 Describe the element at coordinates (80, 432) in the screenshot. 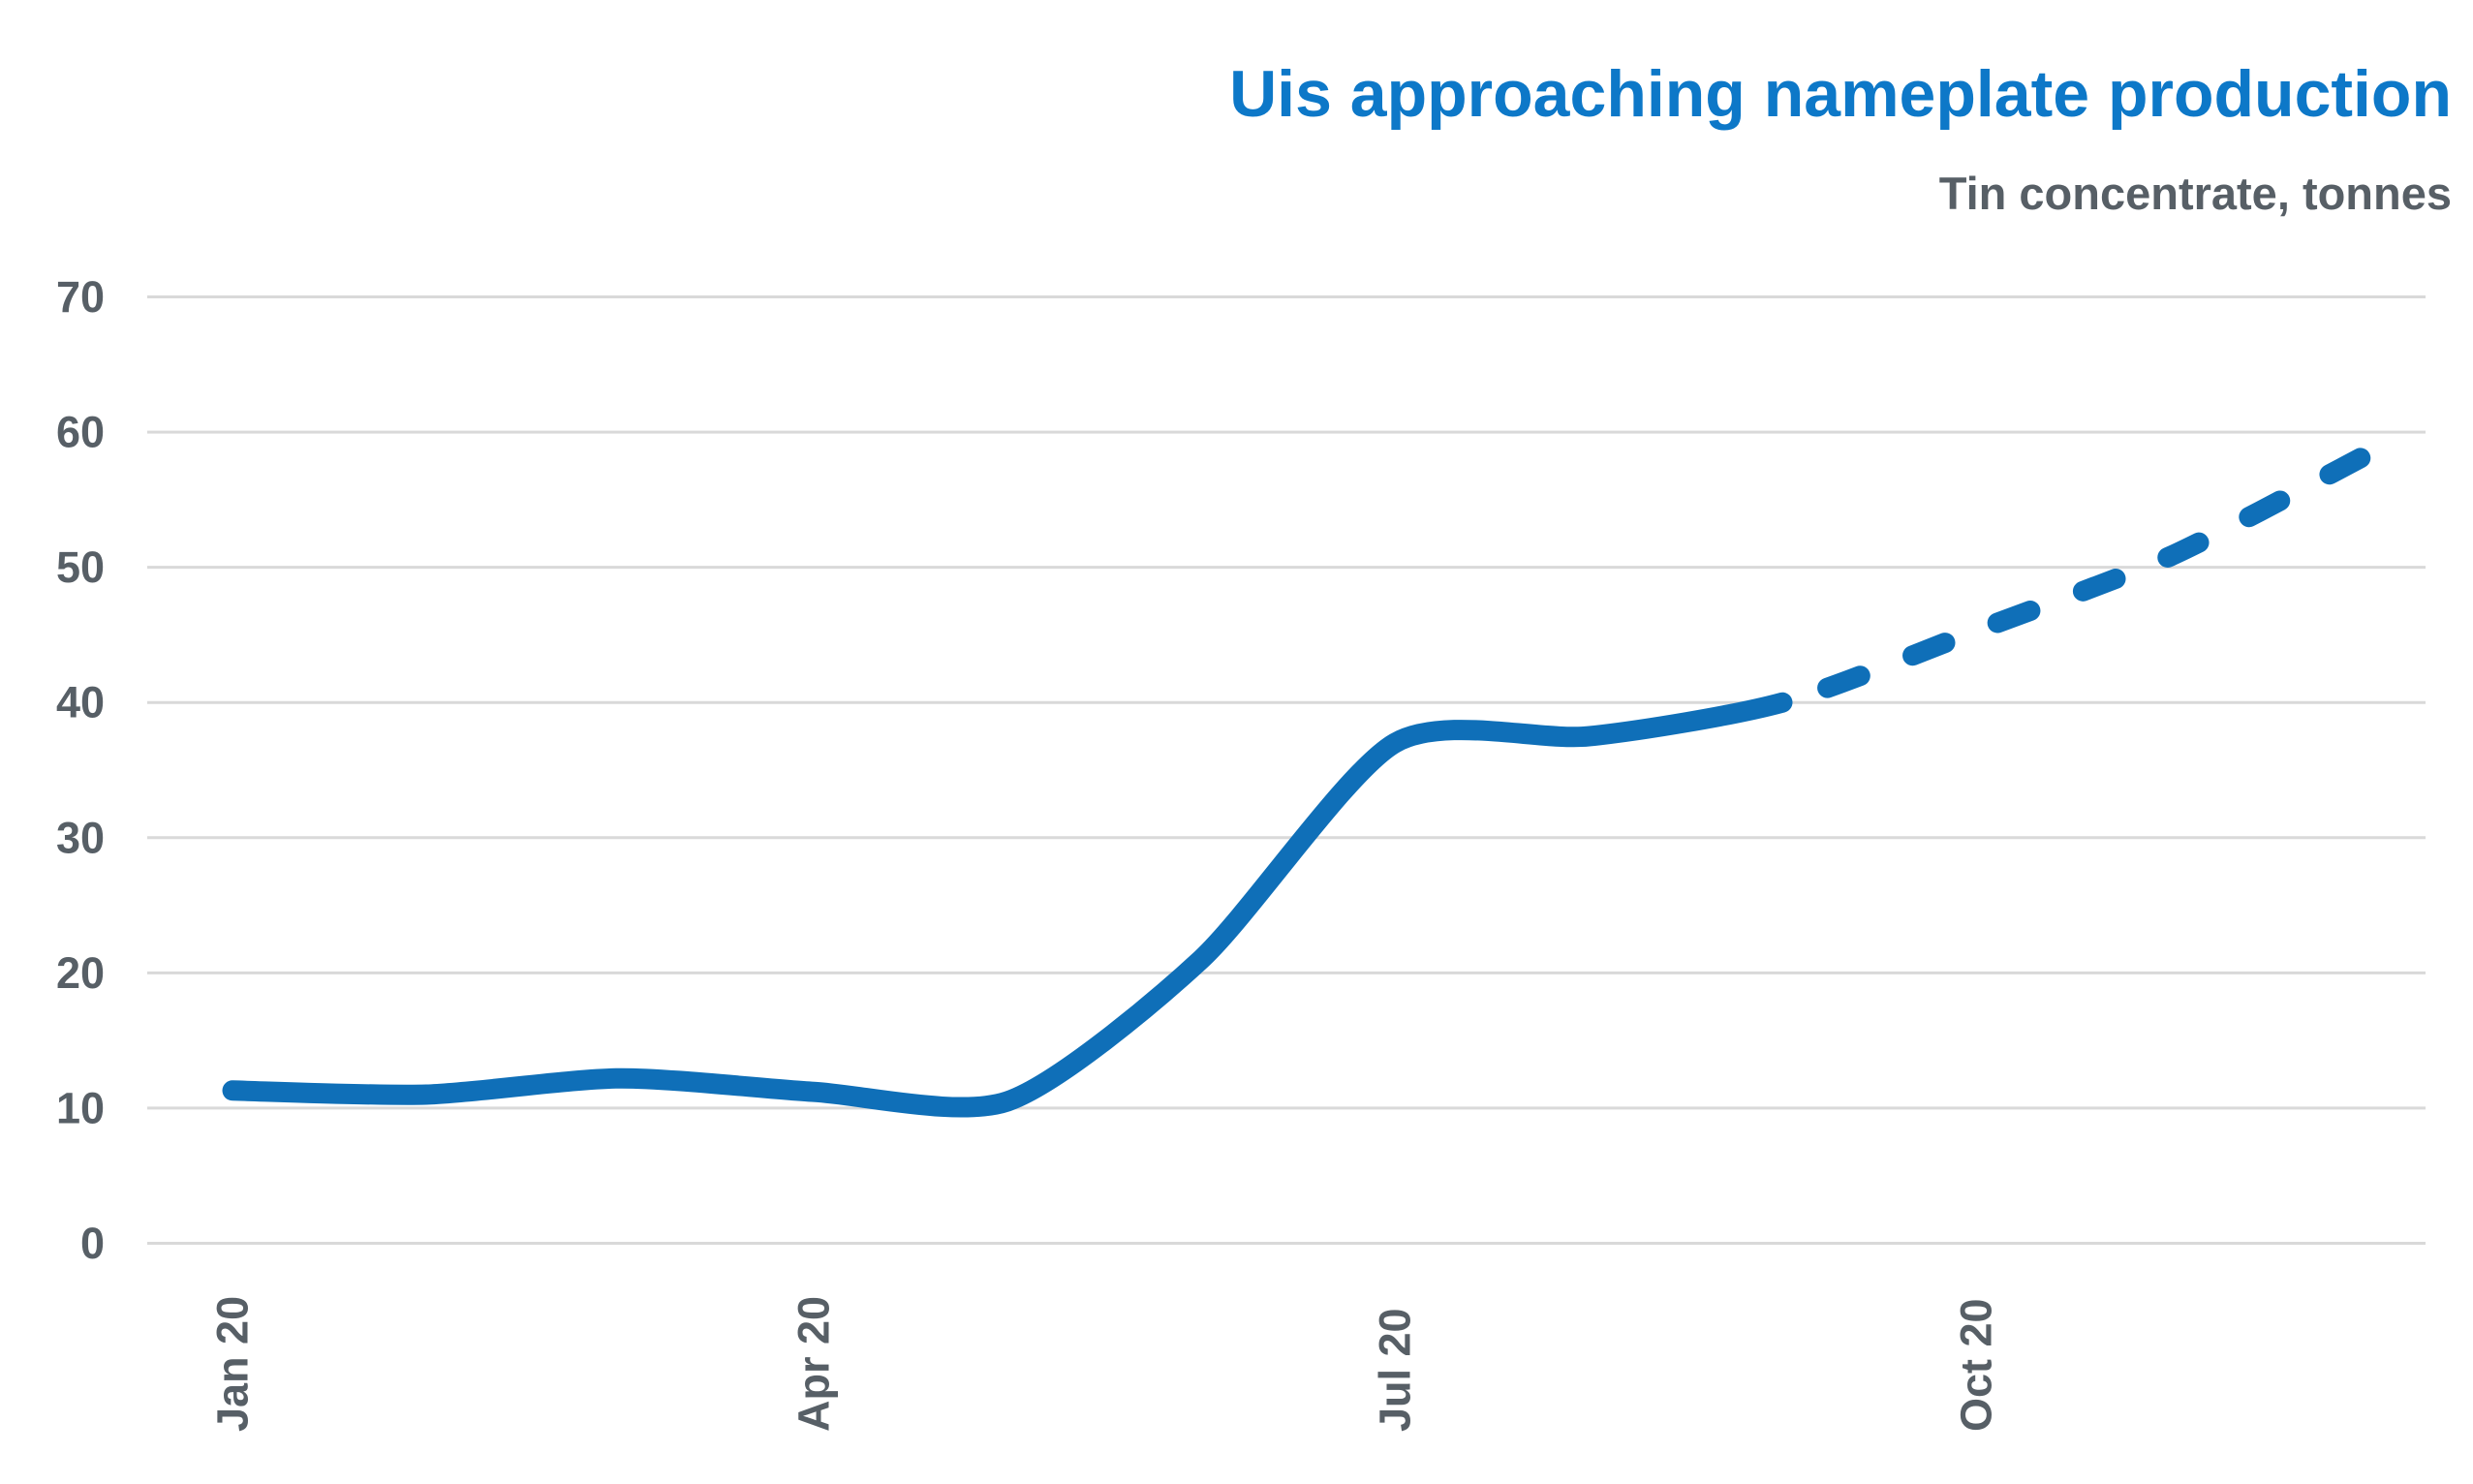

I see `y-tick-label: 60` at that location.